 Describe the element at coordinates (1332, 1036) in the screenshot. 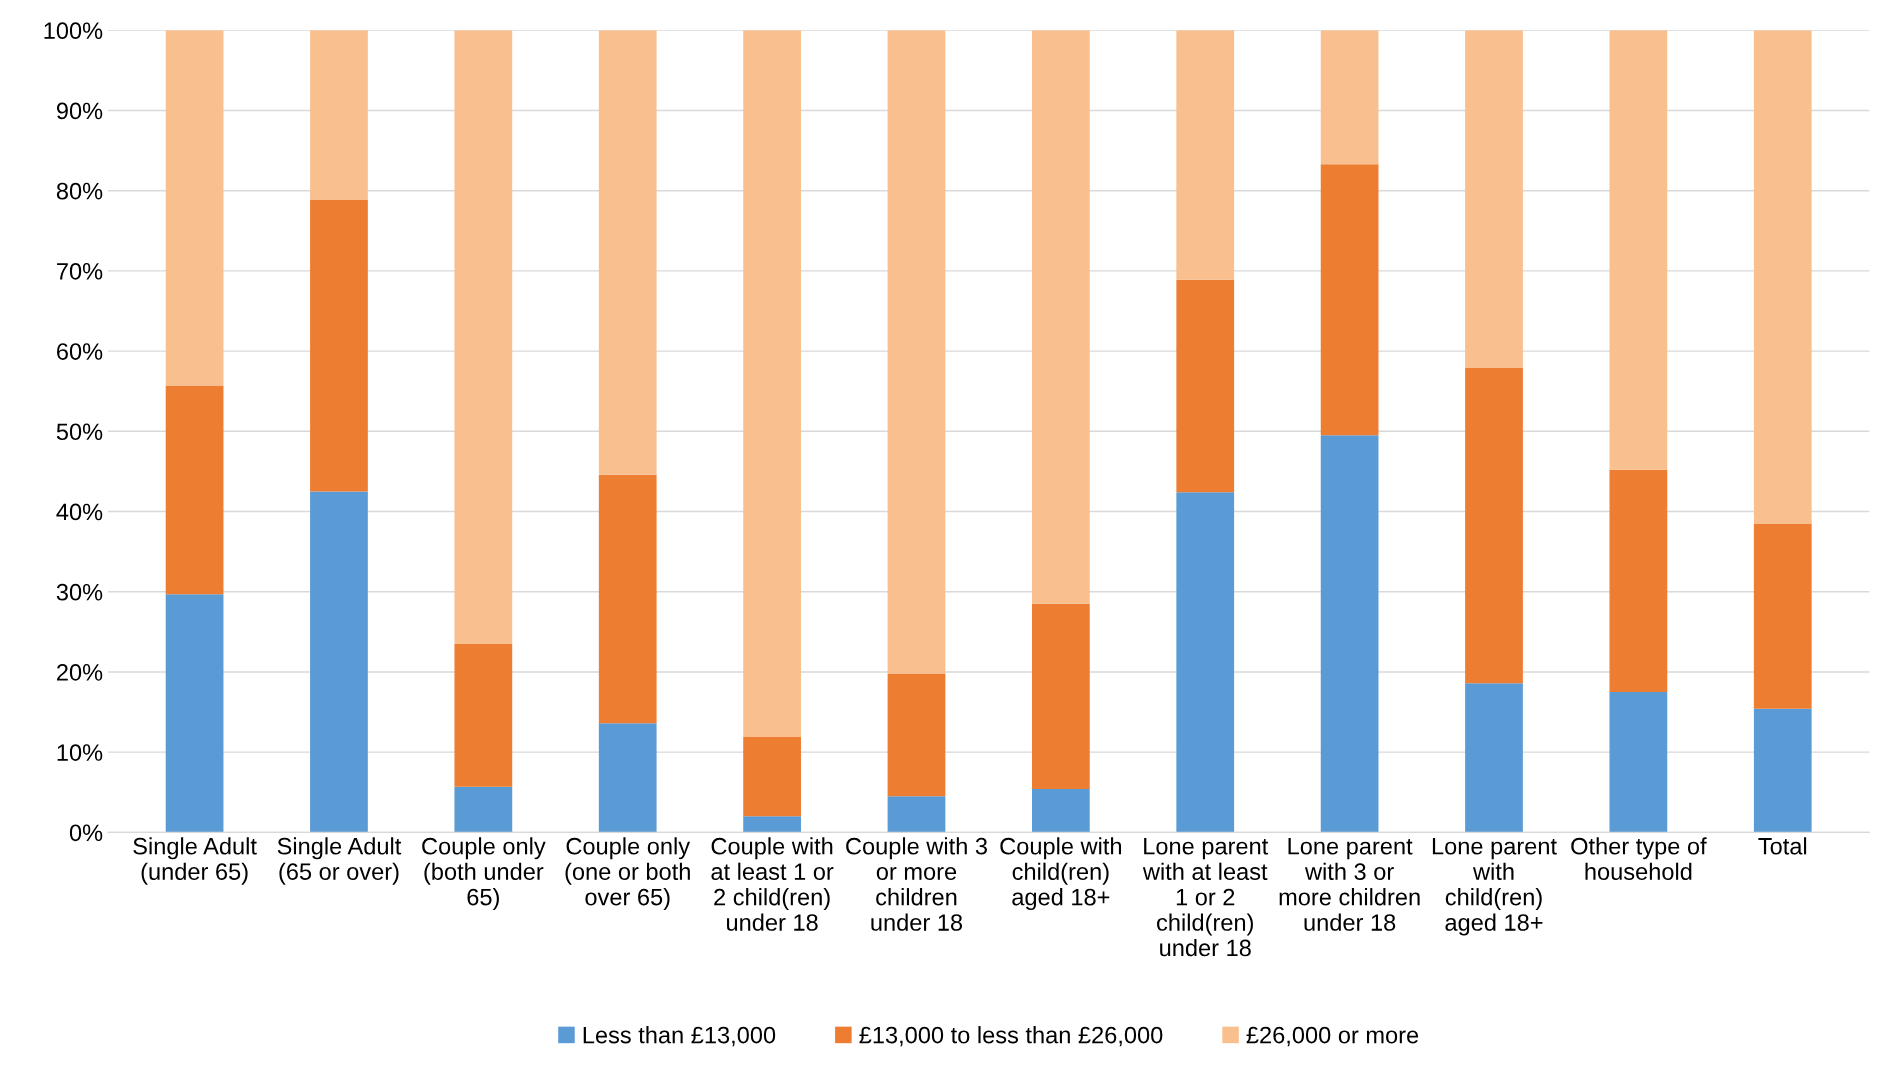

I see `legend-label: £26,000 or more` at that location.